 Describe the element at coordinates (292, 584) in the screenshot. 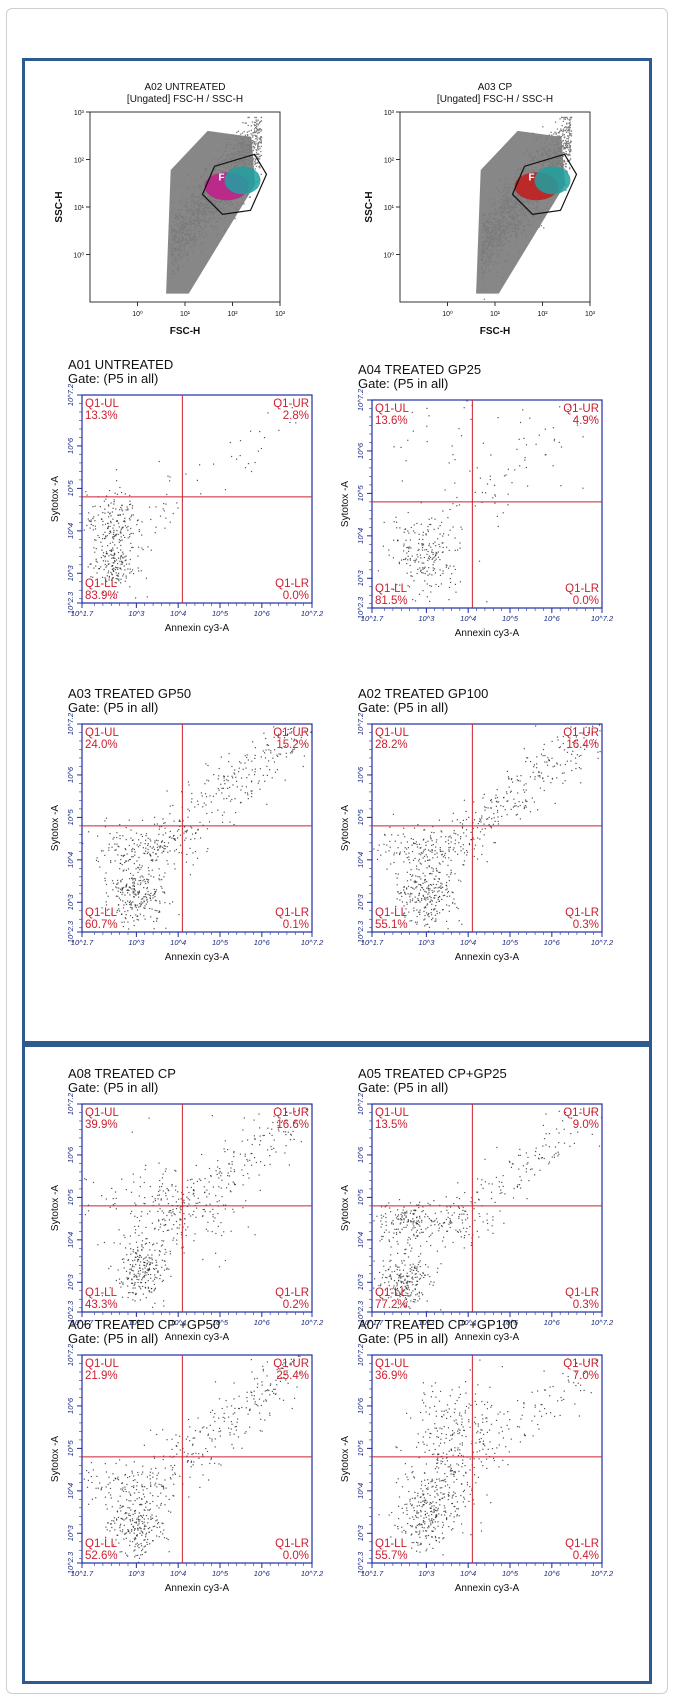

I see `q-a01-lr-label: Q1-LR` at that location.